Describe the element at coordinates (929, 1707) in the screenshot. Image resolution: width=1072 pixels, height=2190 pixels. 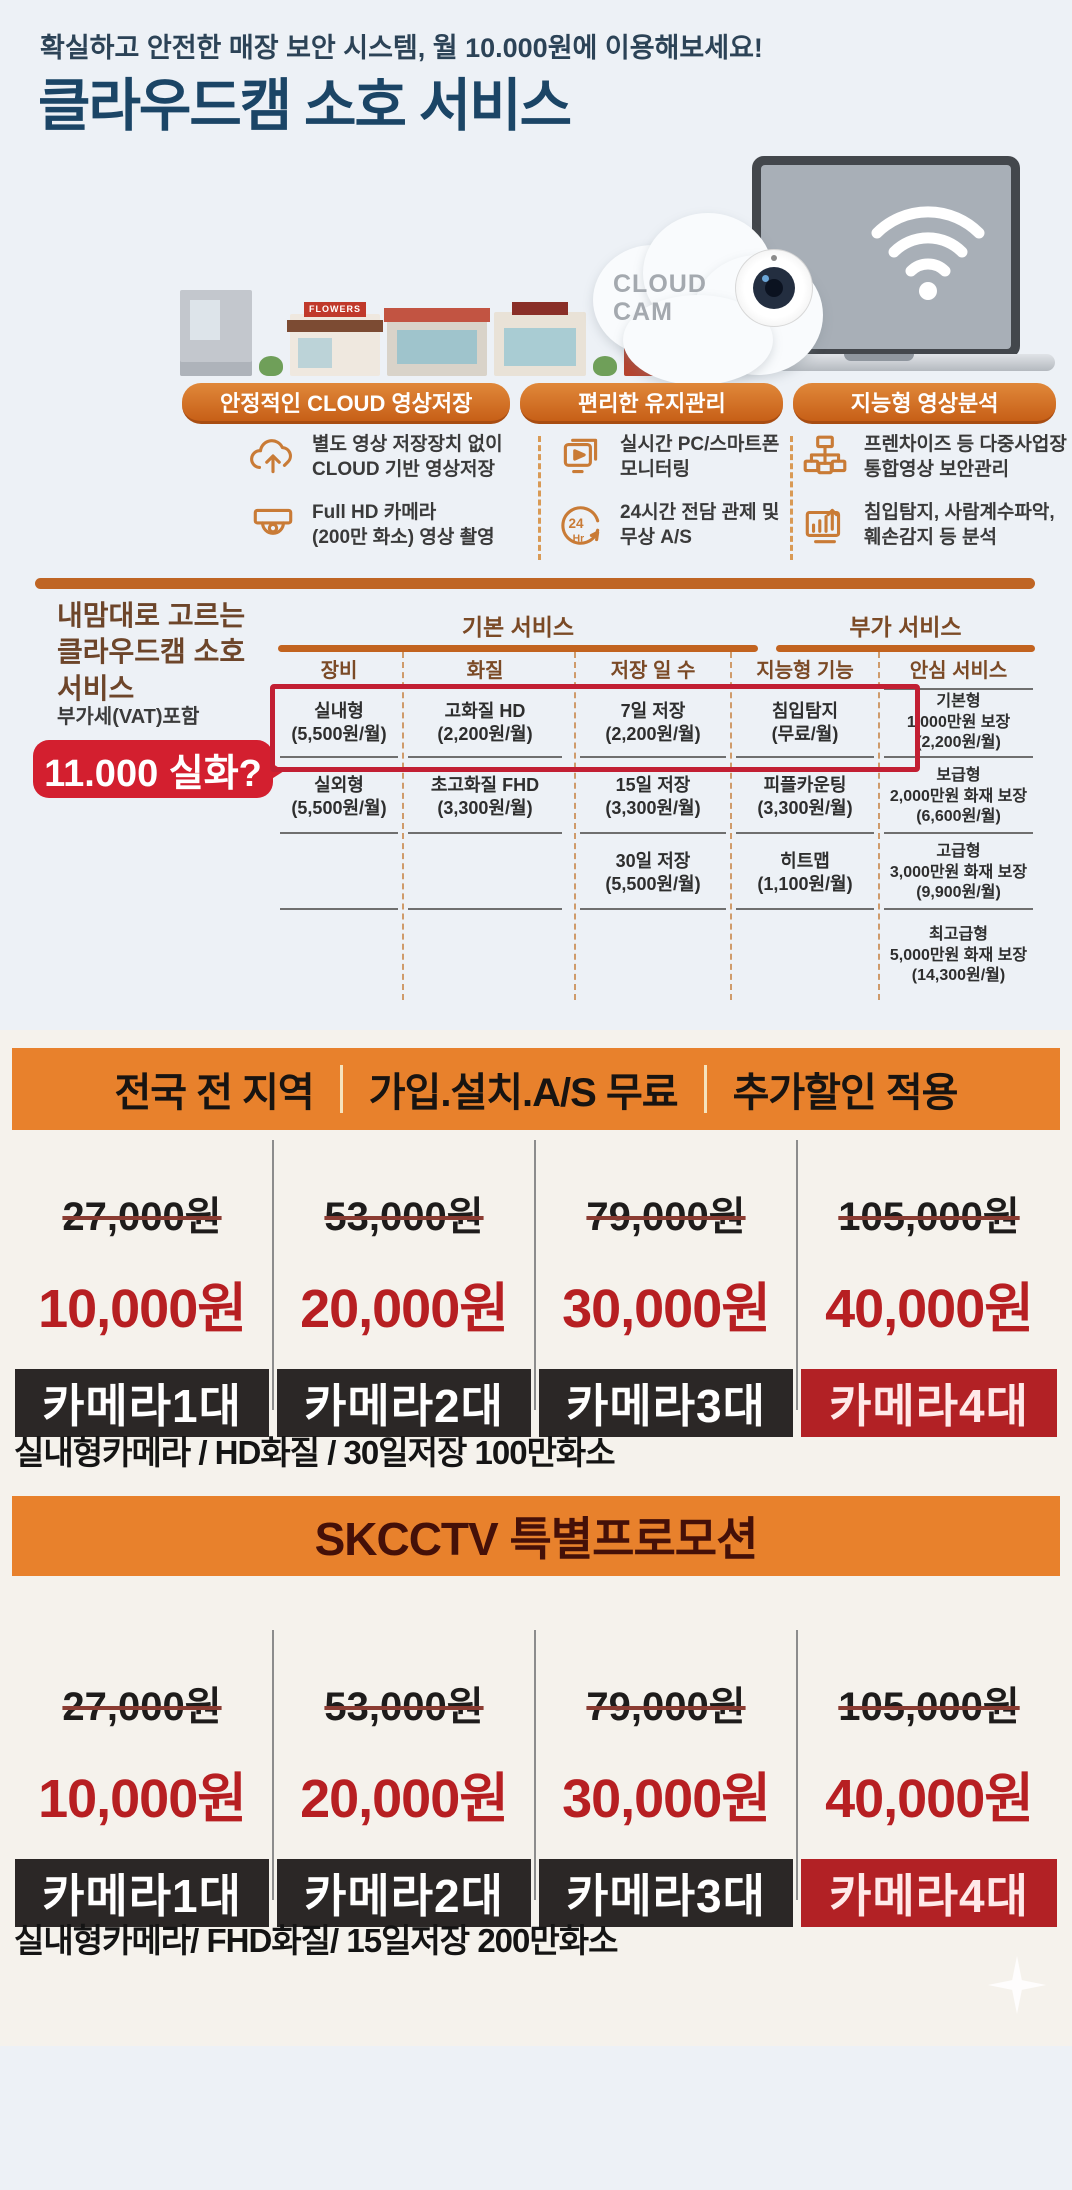
I see `old-price: 105,000원` at that location.